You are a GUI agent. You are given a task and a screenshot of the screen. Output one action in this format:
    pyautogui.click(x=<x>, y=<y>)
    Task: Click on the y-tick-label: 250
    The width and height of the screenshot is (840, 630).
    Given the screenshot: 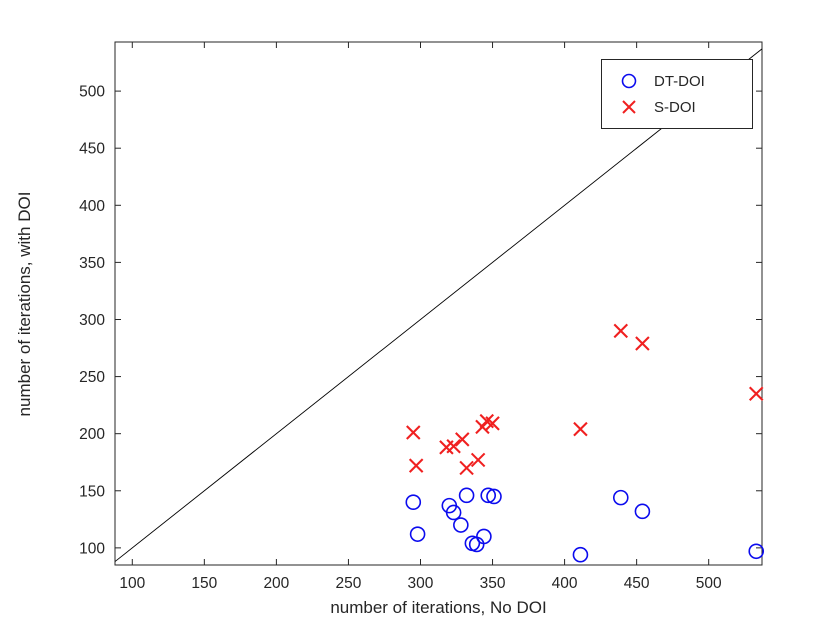 What is the action you would take?
    pyautogui.click(x=92, y=377)
    